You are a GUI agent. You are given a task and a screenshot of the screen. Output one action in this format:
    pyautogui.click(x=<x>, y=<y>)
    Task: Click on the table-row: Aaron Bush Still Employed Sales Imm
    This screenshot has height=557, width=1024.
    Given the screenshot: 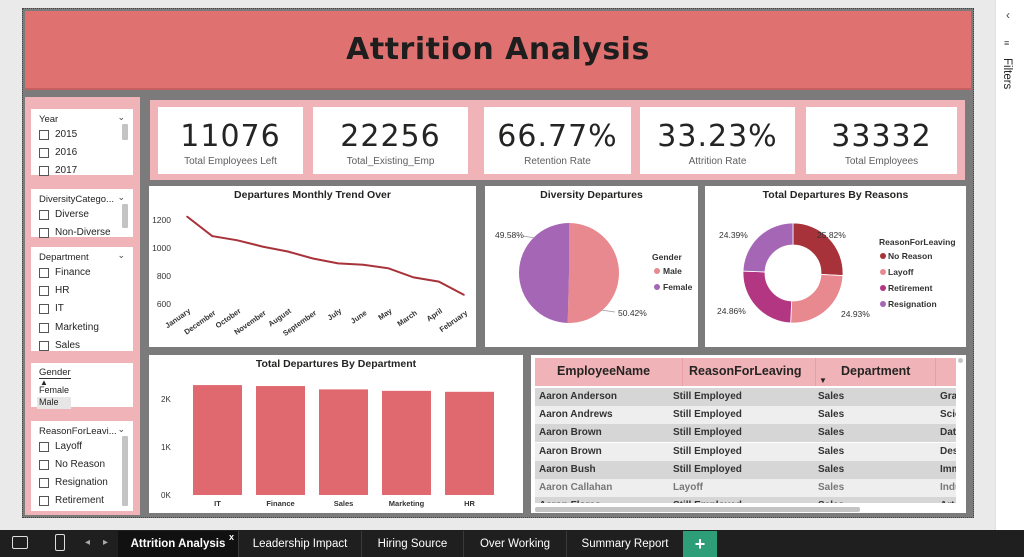 What is the action you would take?
    pyautogui.click(x=745, y=469)
    